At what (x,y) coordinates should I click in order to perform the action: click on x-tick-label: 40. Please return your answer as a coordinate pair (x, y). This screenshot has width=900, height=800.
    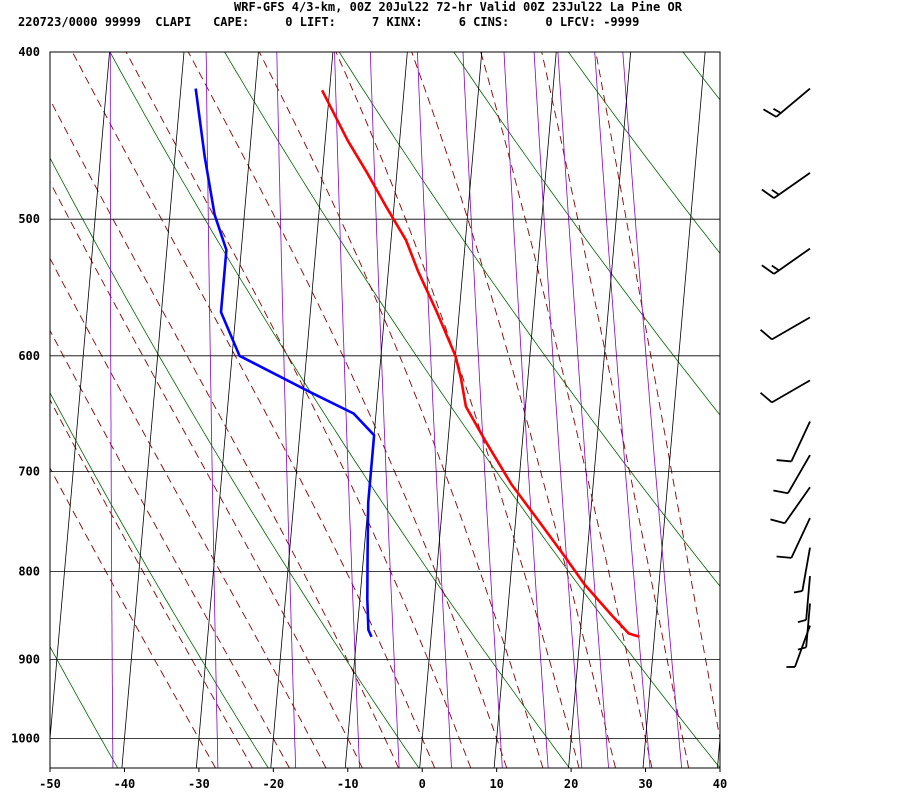
    Looking at the image, I should click on (720, 784).